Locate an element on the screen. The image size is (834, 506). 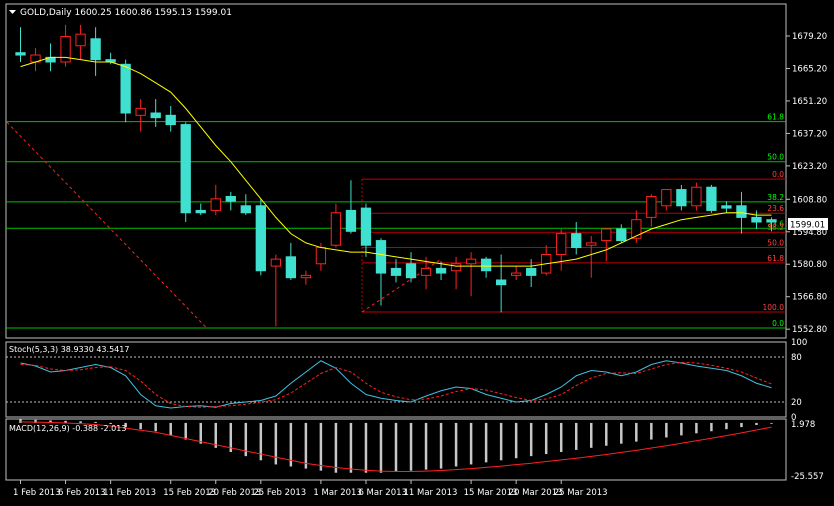
price-tick-label: 1594.80 is located at coordinates (809, 233).